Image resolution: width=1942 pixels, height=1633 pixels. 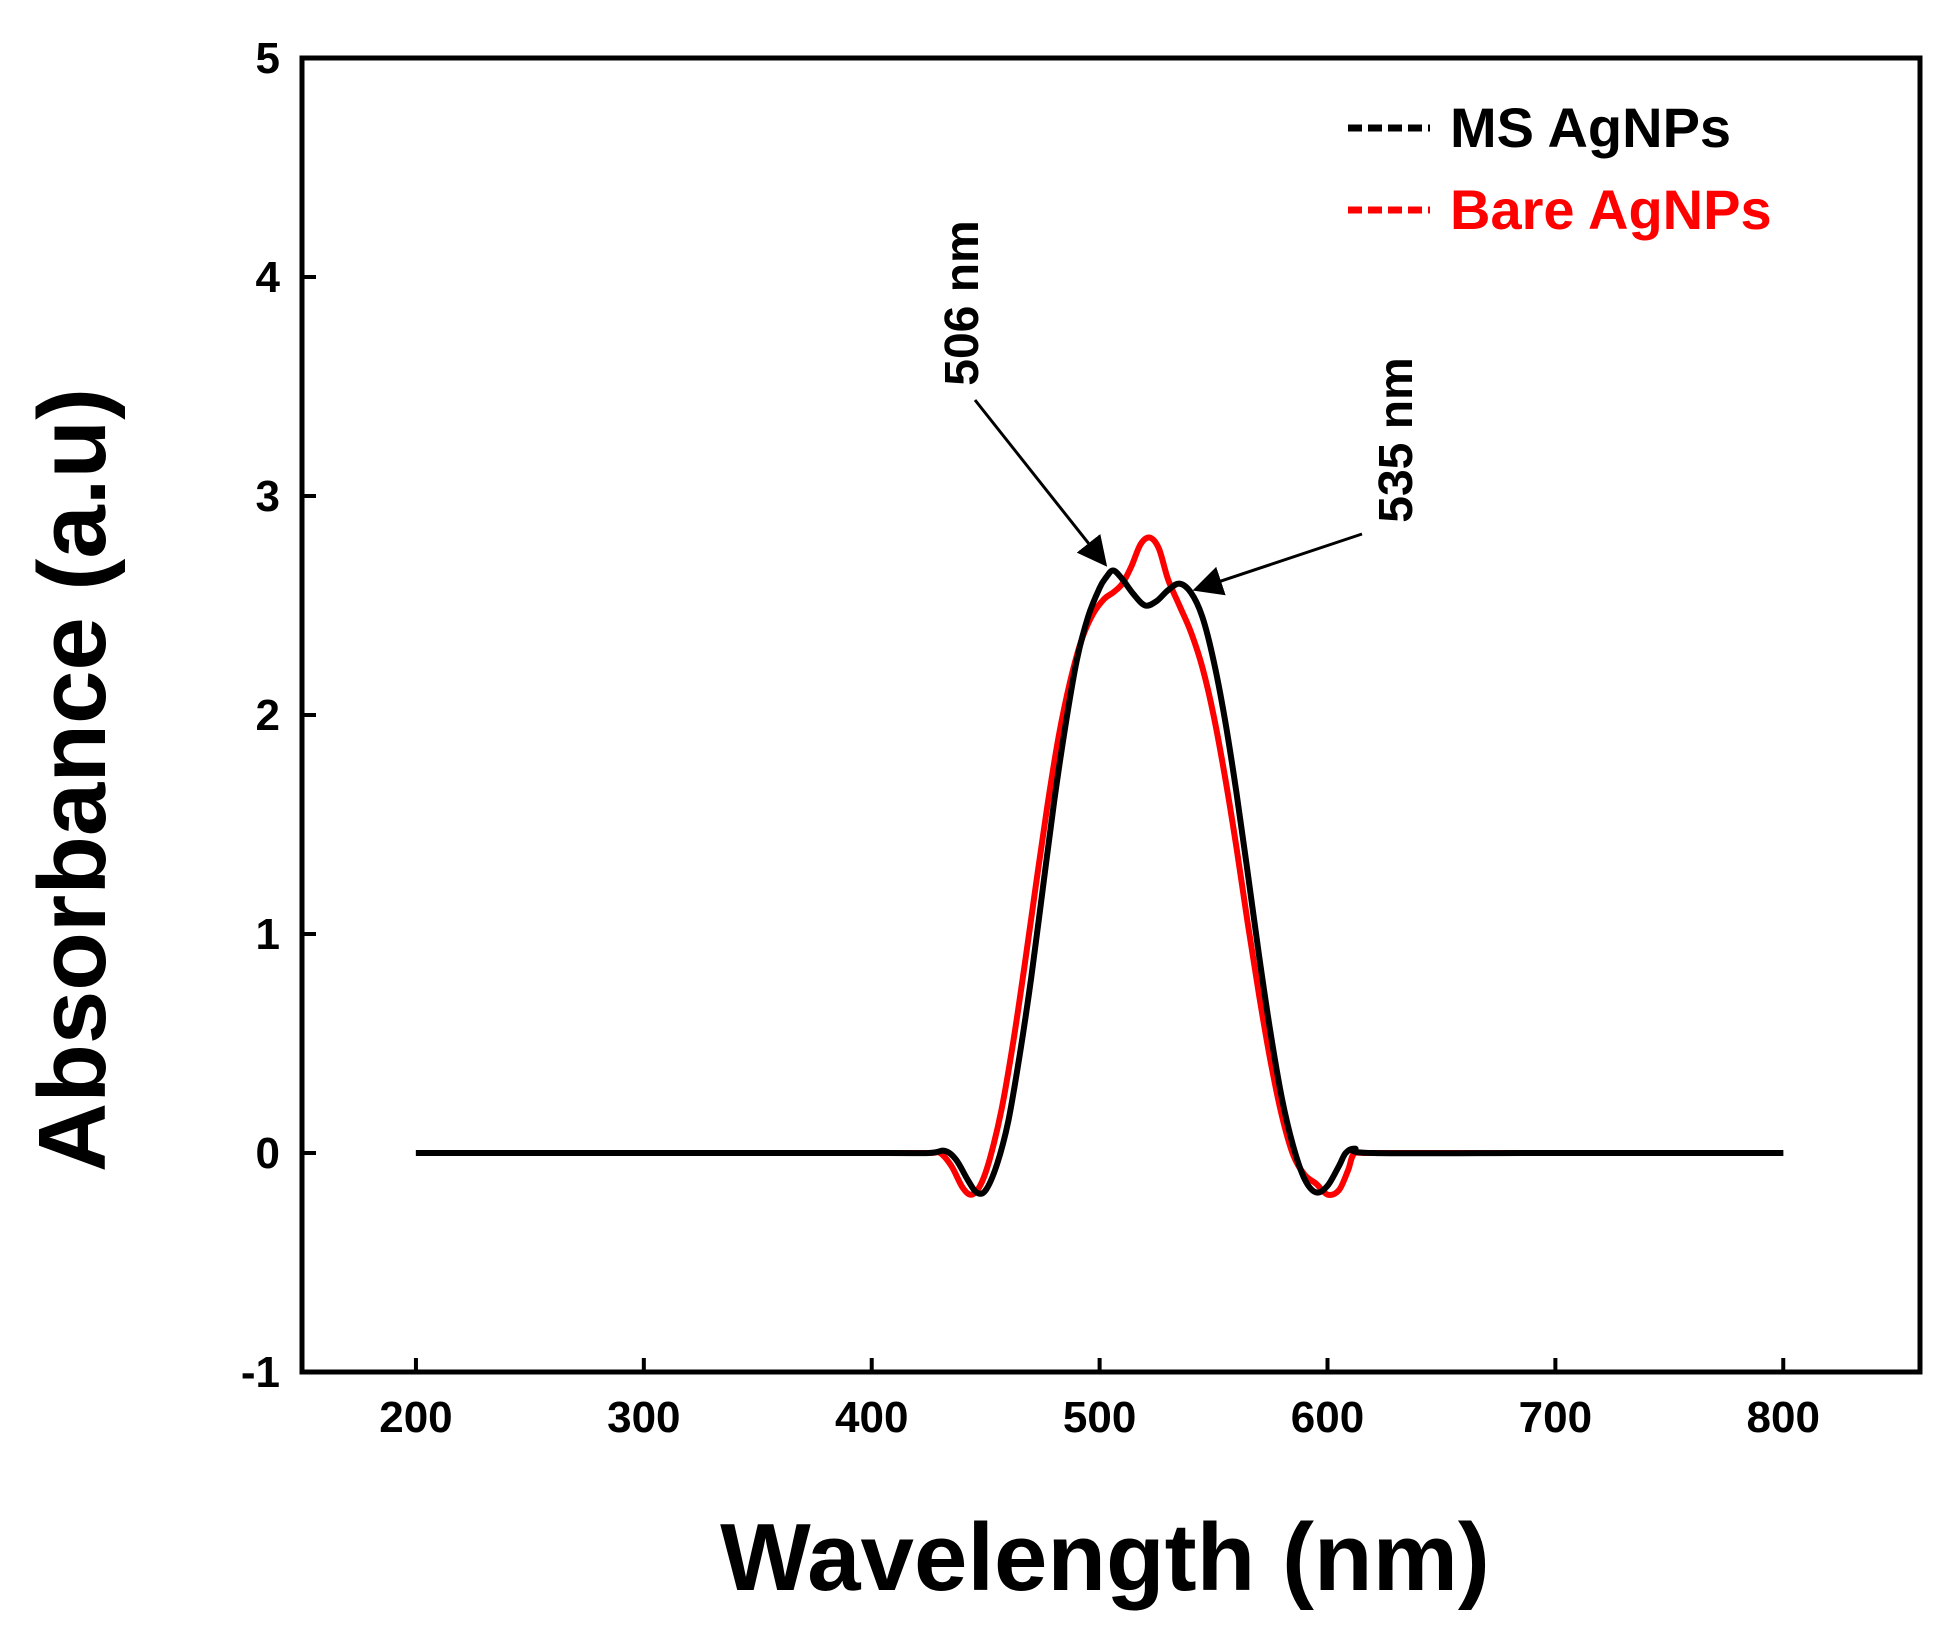 I want to click on y-tick-label: 1, so click(x=268, y=934).